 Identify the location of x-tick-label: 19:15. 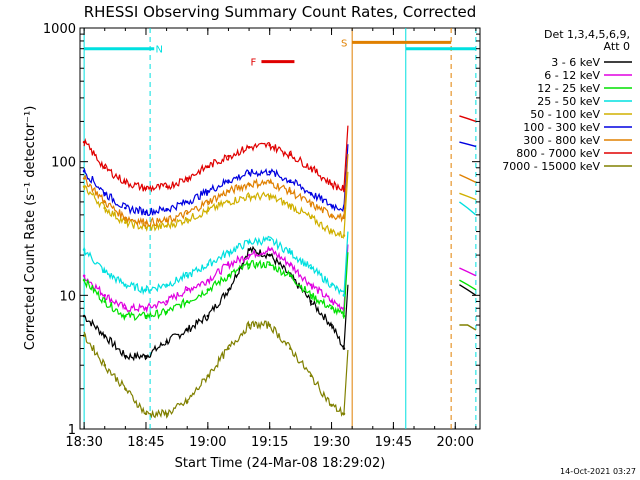
(269, 442).